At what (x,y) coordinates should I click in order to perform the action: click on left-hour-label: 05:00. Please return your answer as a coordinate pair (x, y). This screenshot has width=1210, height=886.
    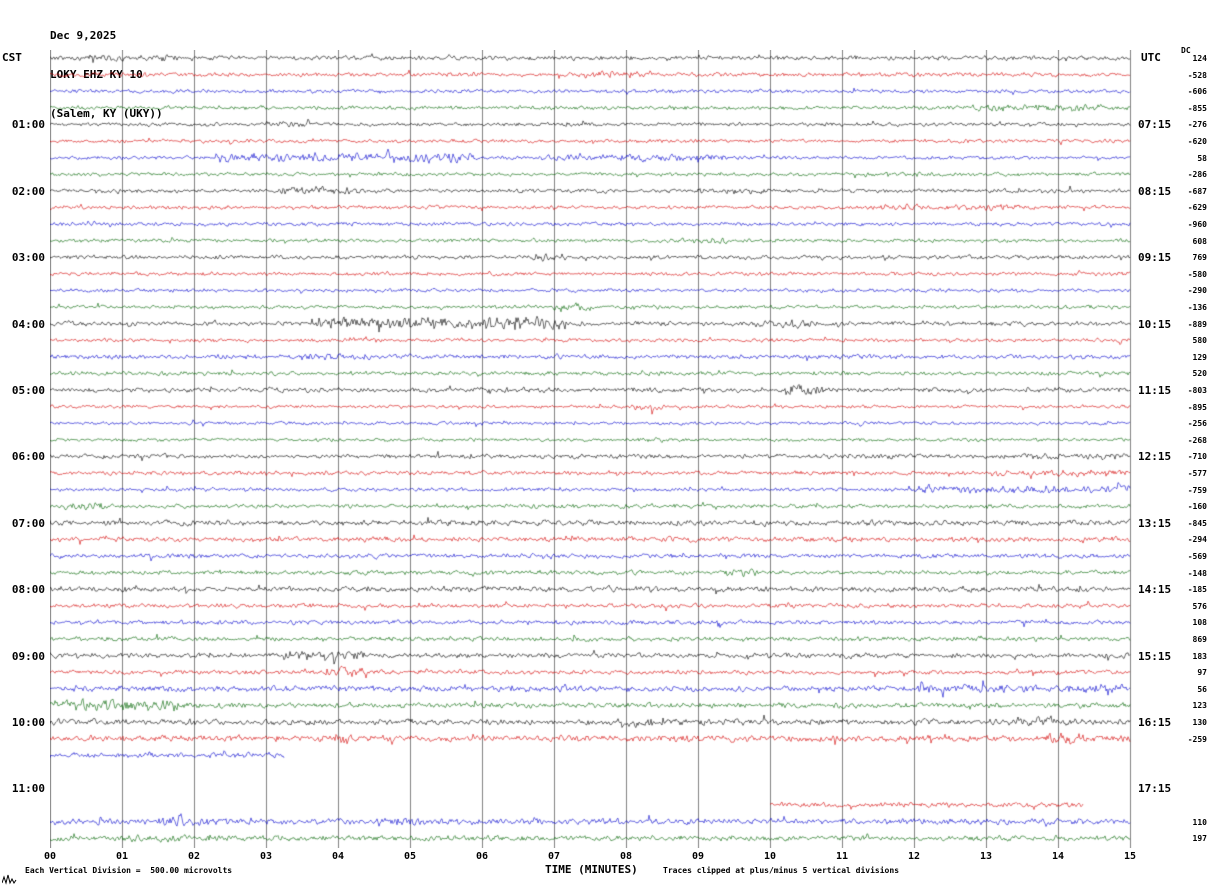
    Looking at the image, I should click on (28, 390).